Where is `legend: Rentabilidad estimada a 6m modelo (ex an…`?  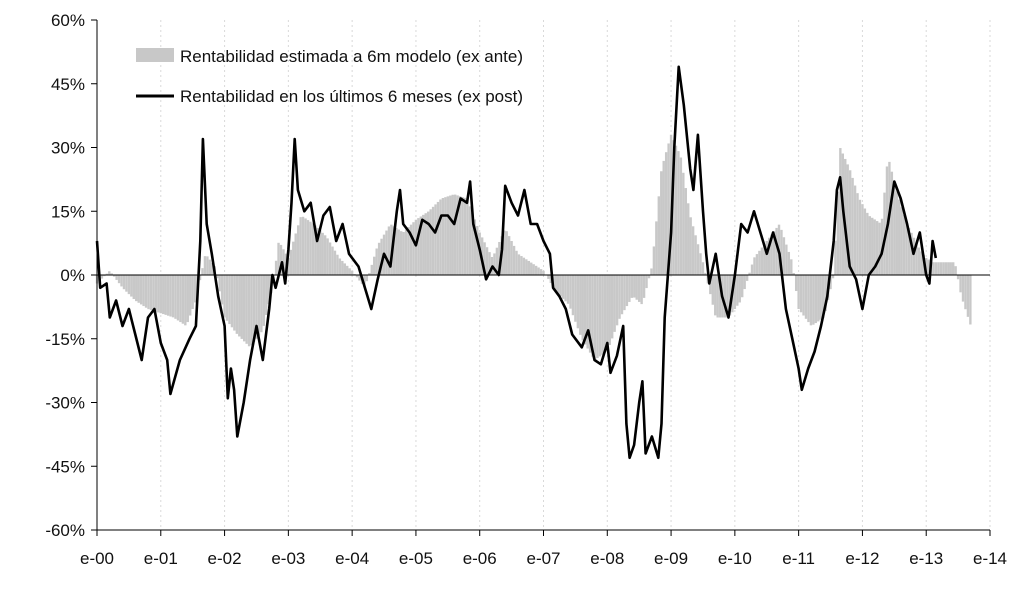
legend: Rentabilidad estimada a 6m modelo (ex an… is located at coordinates (329, 76).